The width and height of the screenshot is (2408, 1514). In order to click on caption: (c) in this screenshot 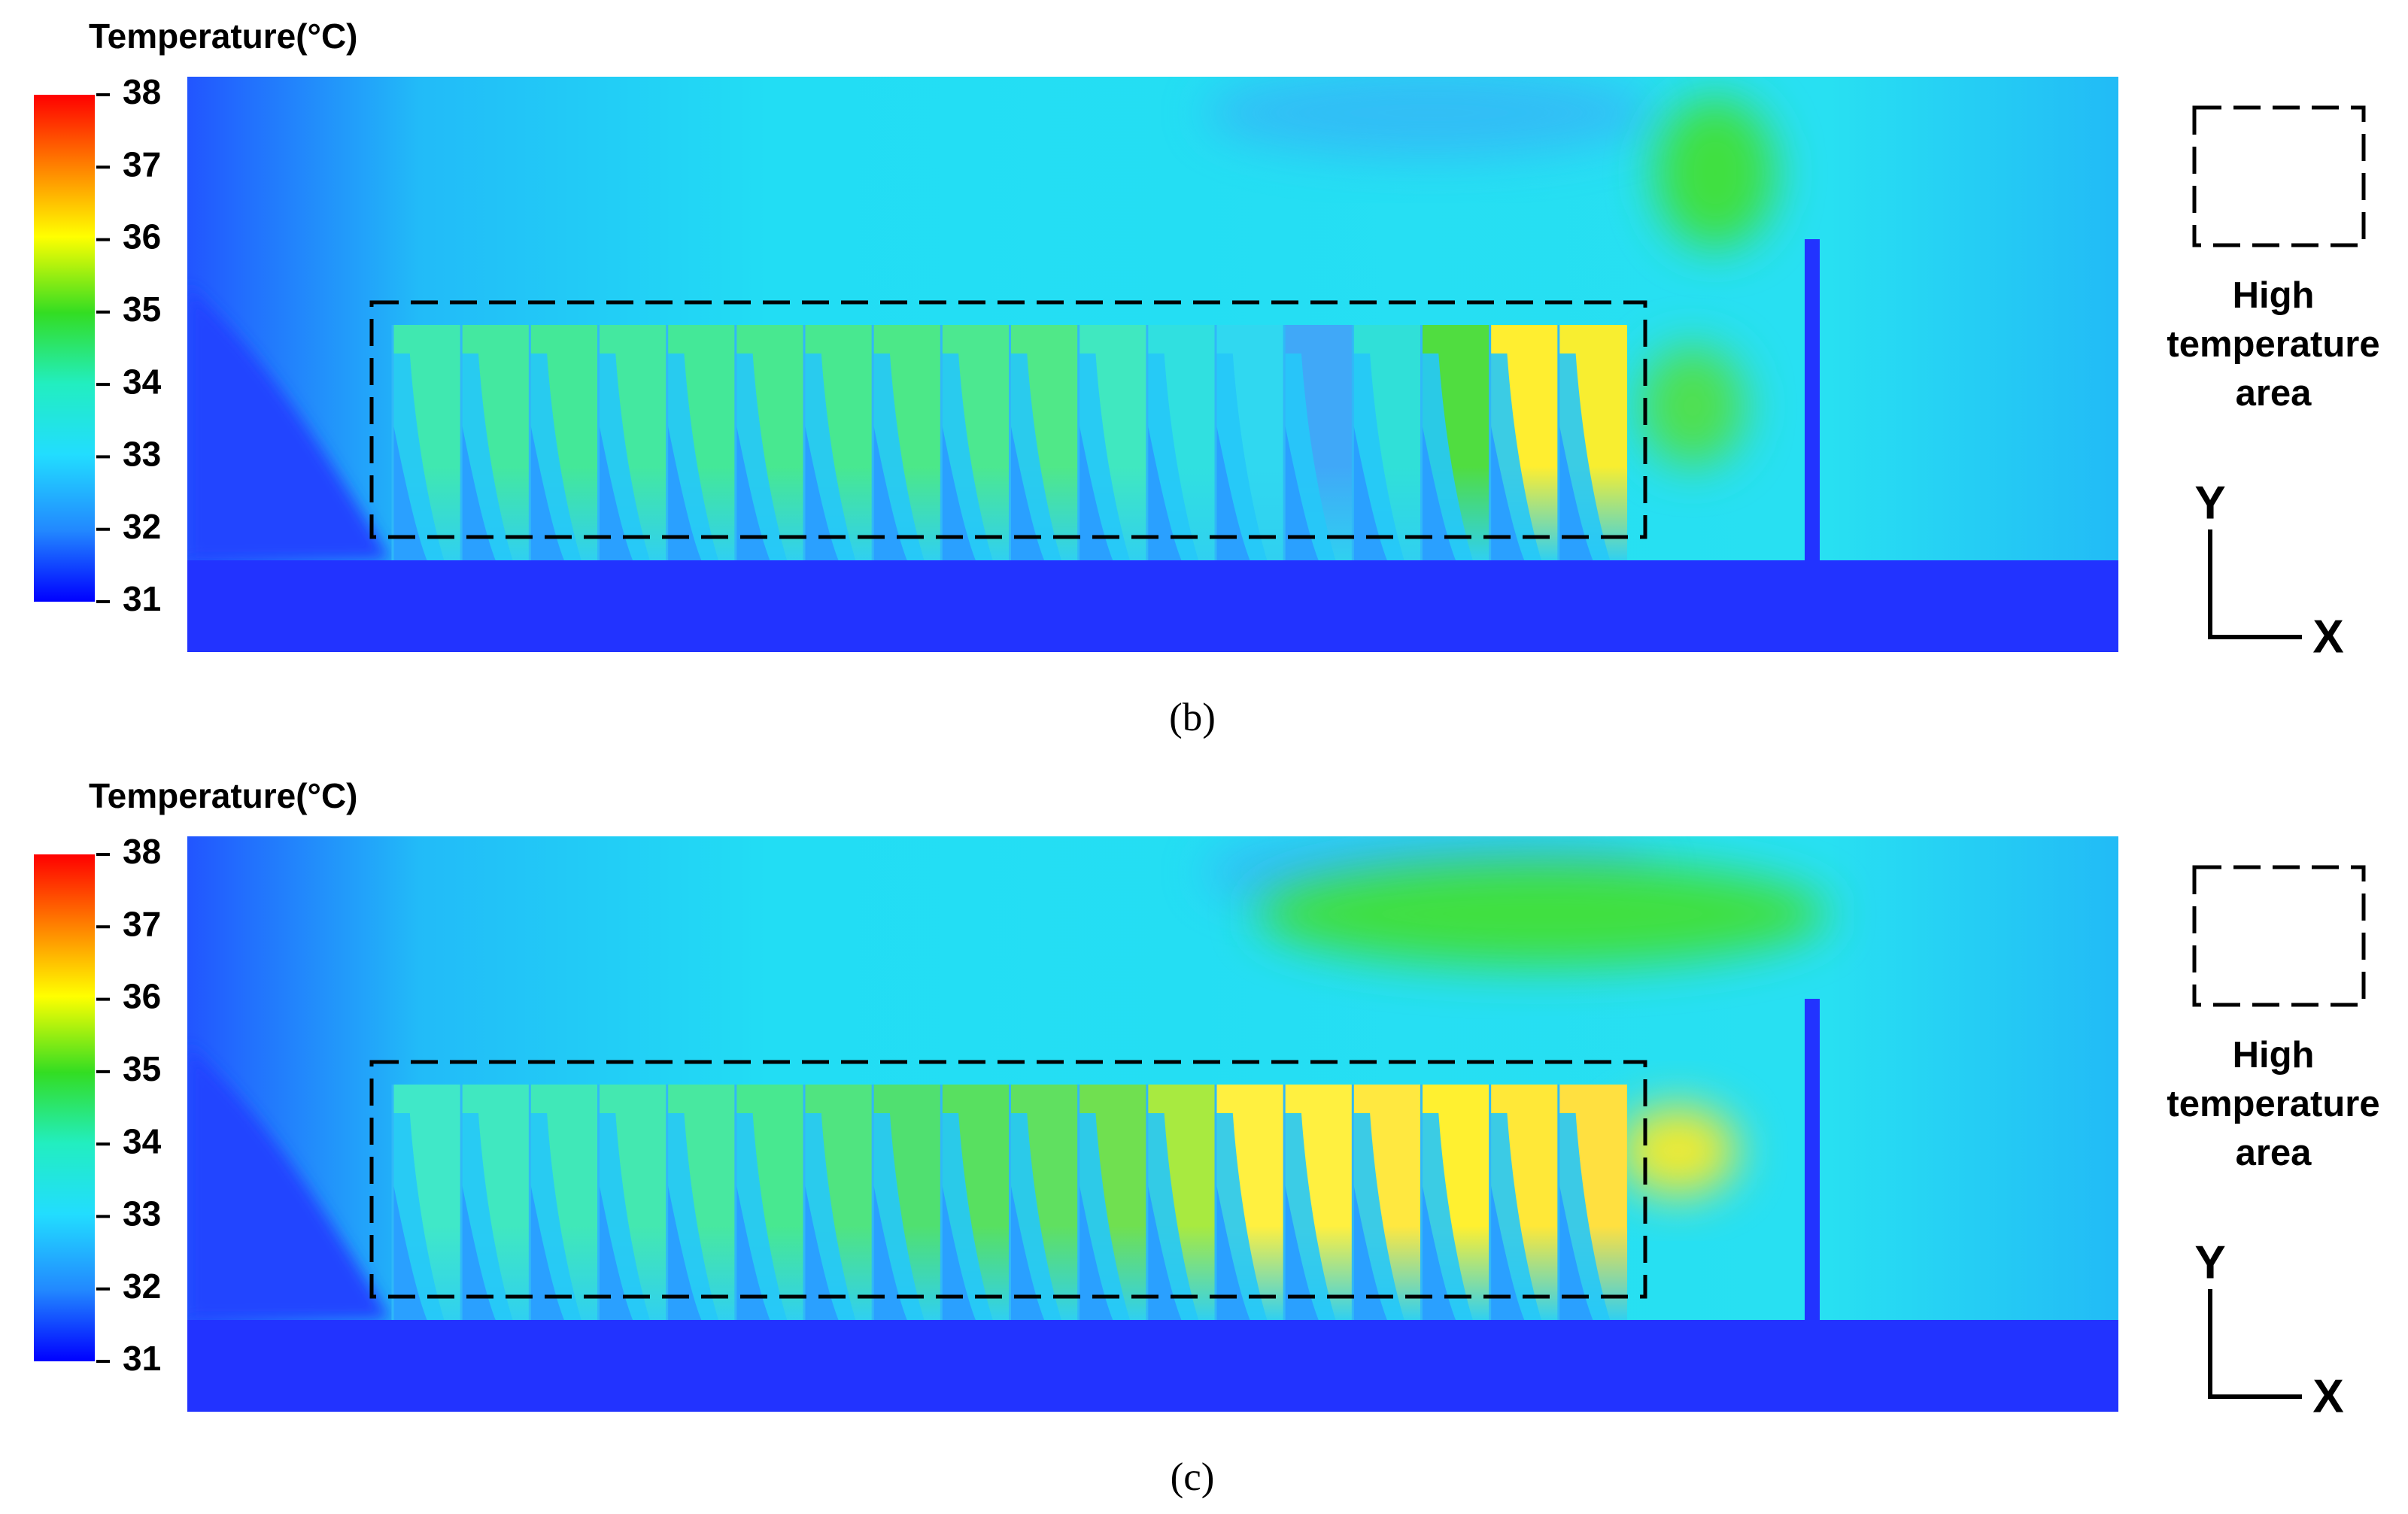, I will do `click(1193, 1477)`.